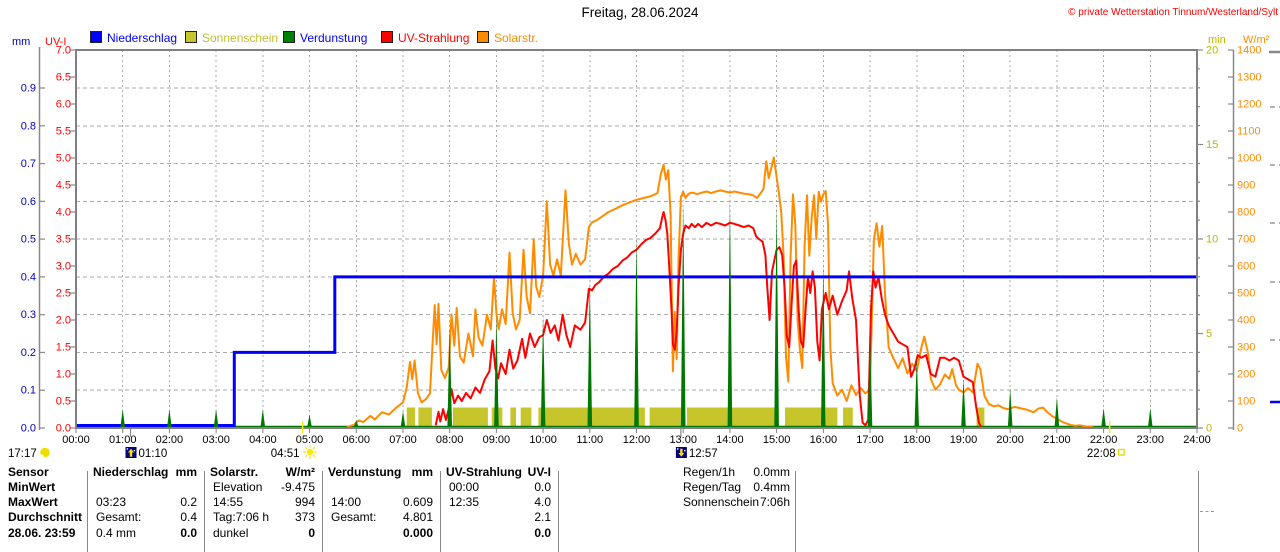 This screenshot has width=1280, height=552. What do you see at coordinates (771, 487) in the screenshot?
I see `summary-value: 0.4mm` at bounding box center [771, 487].